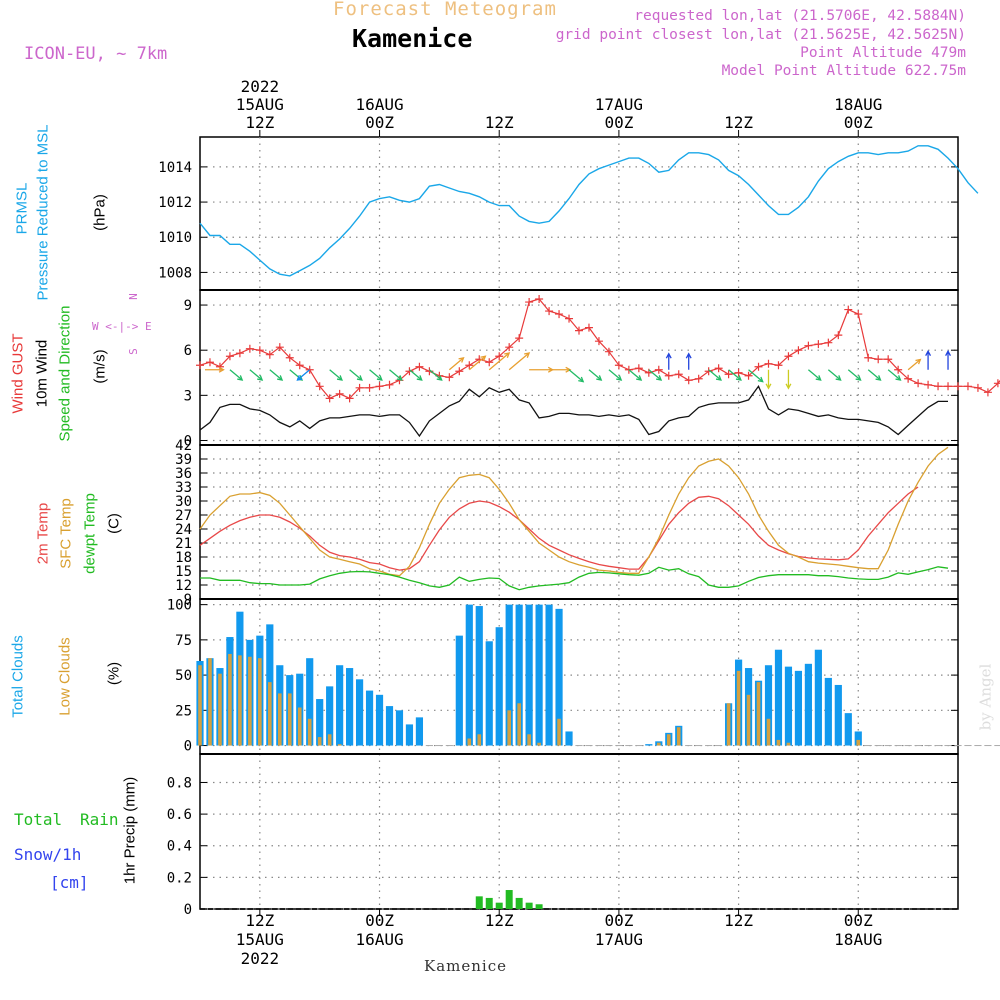 This screenshot has width=1000, height=1000. I want to click on xtick-label-top: 00Z, so click(379, 122).